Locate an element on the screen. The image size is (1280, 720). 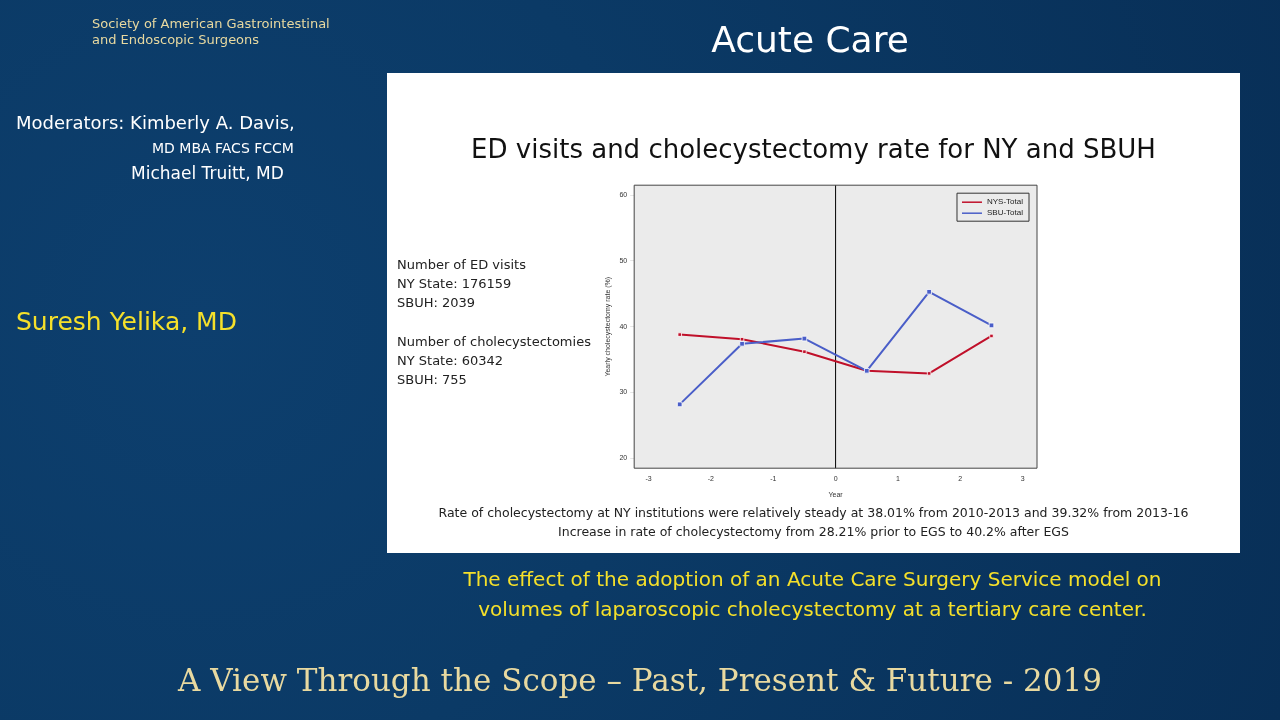
legend-label: NYS-Total is located at coordinates (1005, 202).